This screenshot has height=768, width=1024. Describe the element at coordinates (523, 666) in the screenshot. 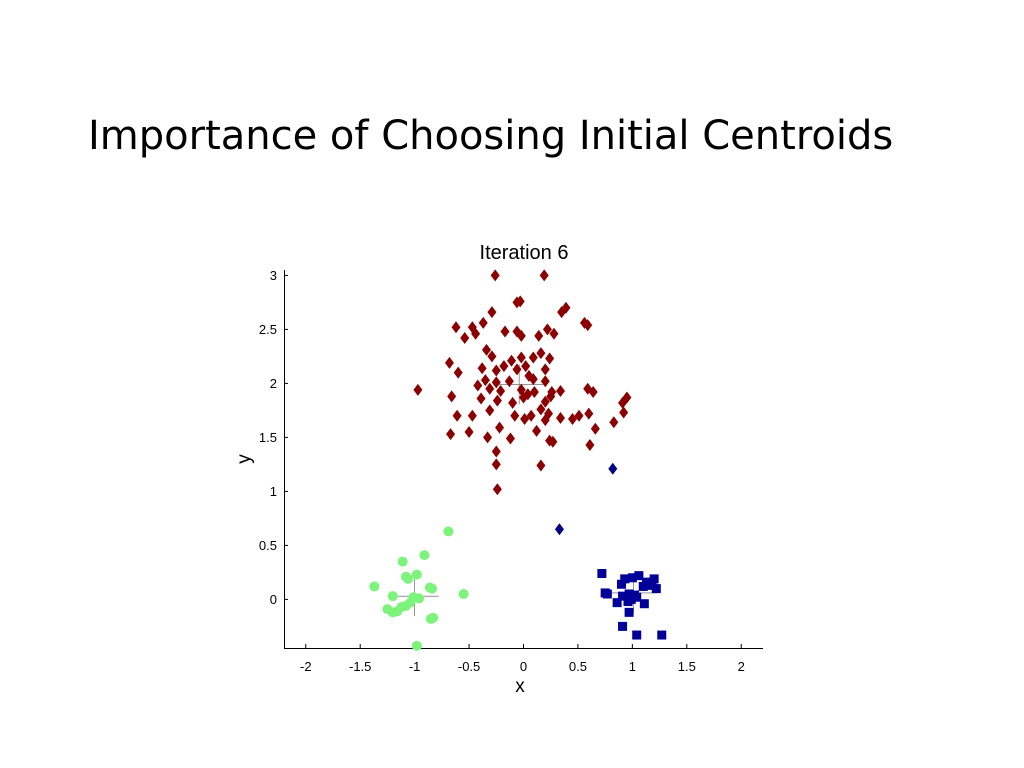

I see `x-tick-label: 0` at that location.